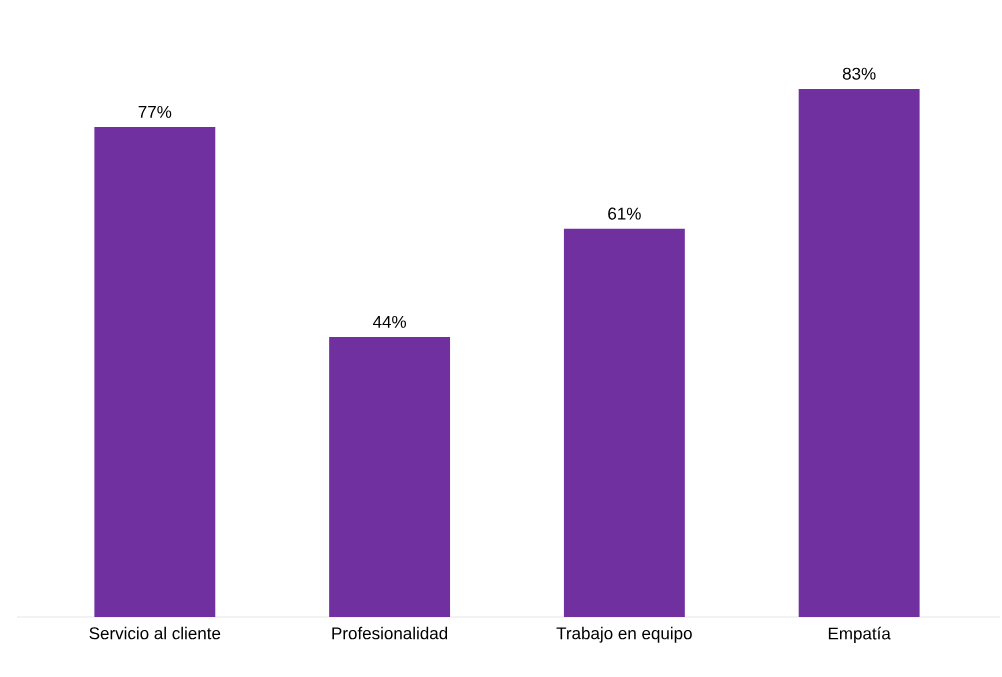  I want to click on x-tick-label: Trabajo en equipo, so click(624, 634).